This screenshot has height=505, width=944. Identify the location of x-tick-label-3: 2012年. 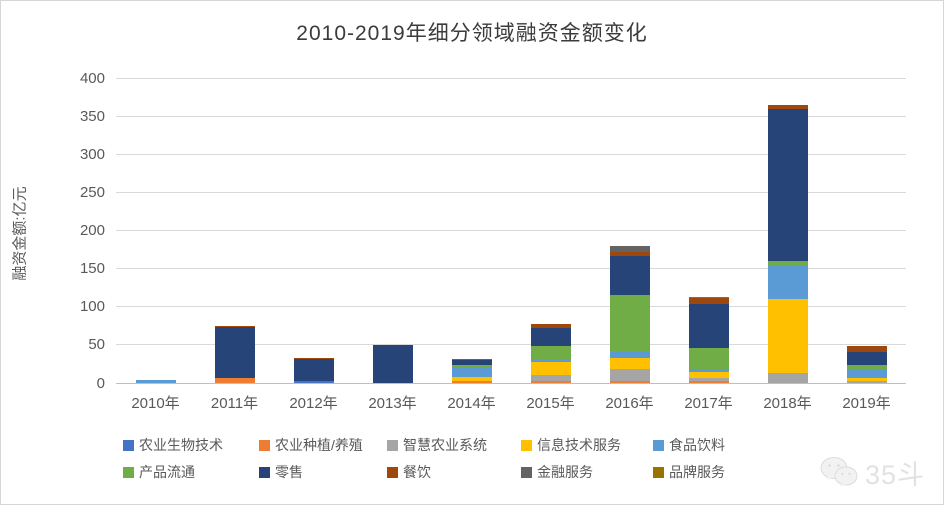
(313, 403).